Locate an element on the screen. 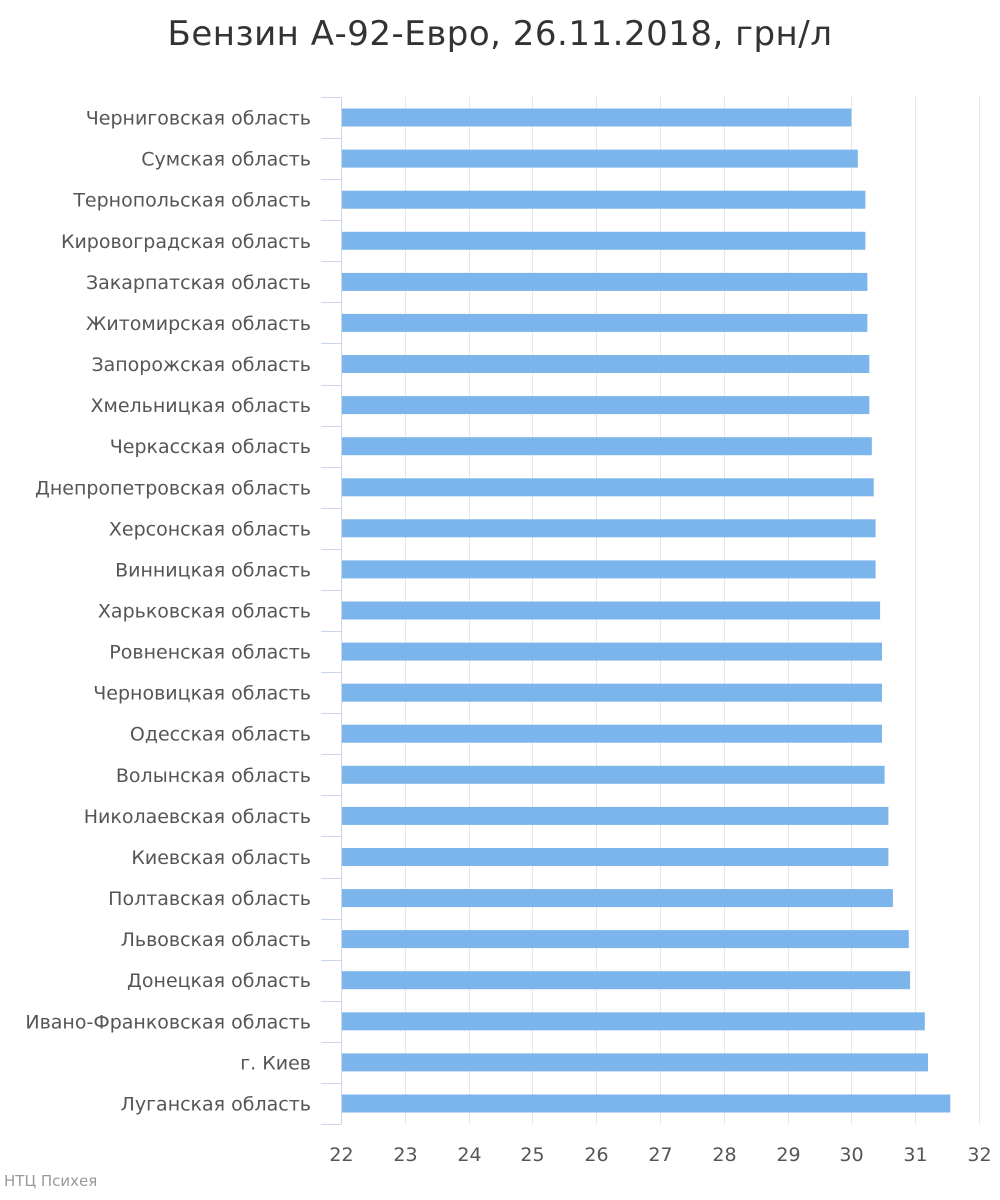  category-label: Запорожская область is located at coordinates (201, 365).